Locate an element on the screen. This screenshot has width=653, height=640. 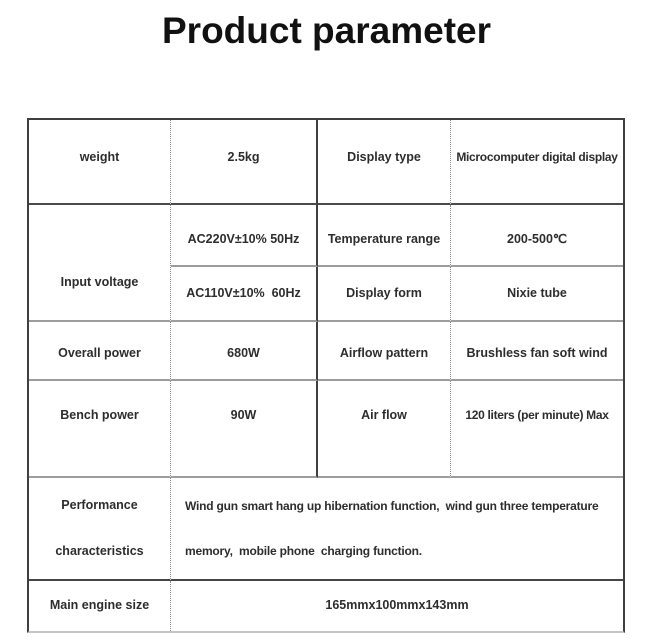
cell-airflow-pattern-value: Brushless fan soft wind is located at coordinates (537, 351).